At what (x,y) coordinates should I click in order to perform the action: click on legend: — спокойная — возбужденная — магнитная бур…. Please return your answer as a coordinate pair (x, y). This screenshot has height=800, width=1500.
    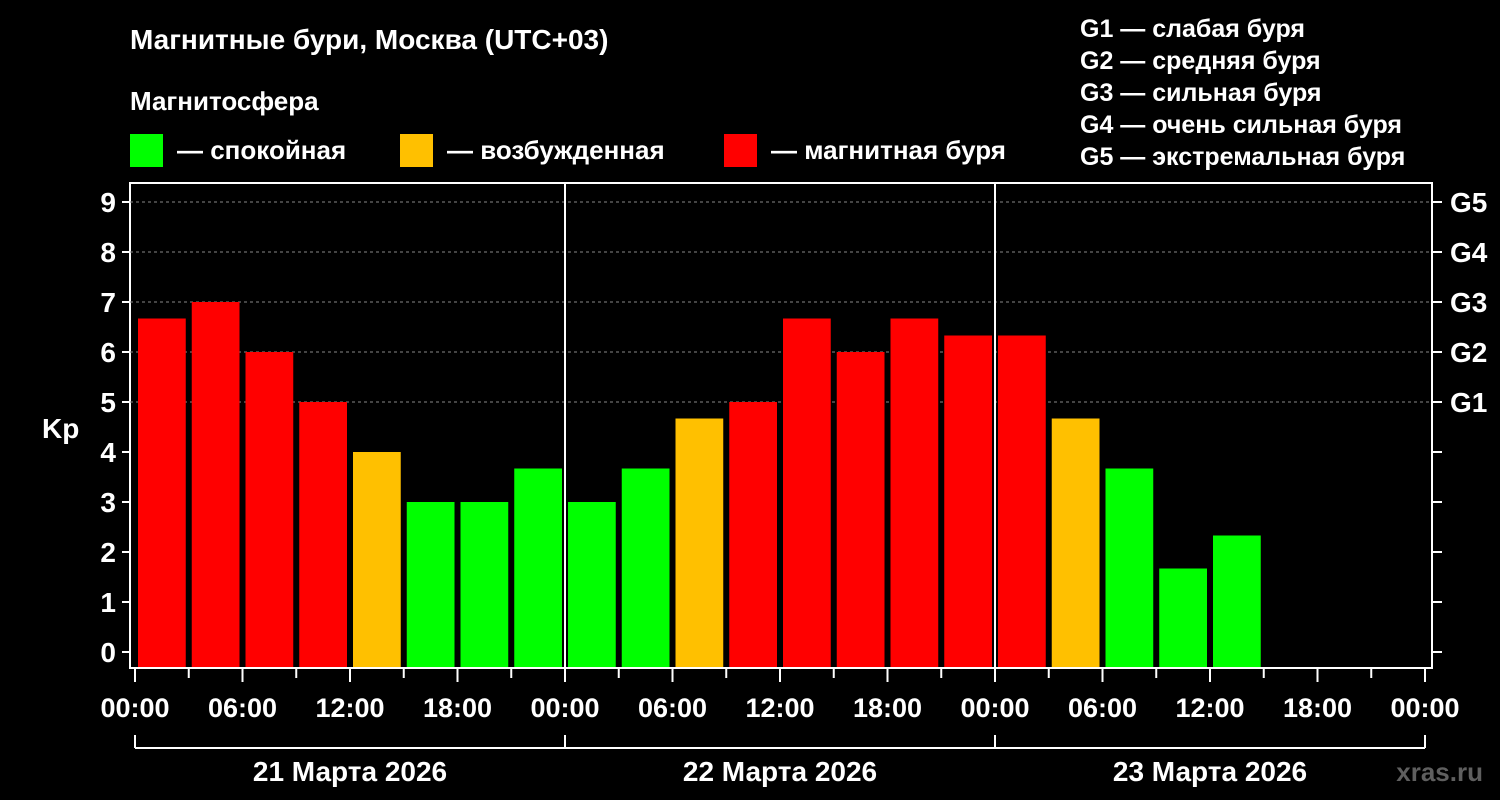
    Looking at the image, I should click on (568, 150).